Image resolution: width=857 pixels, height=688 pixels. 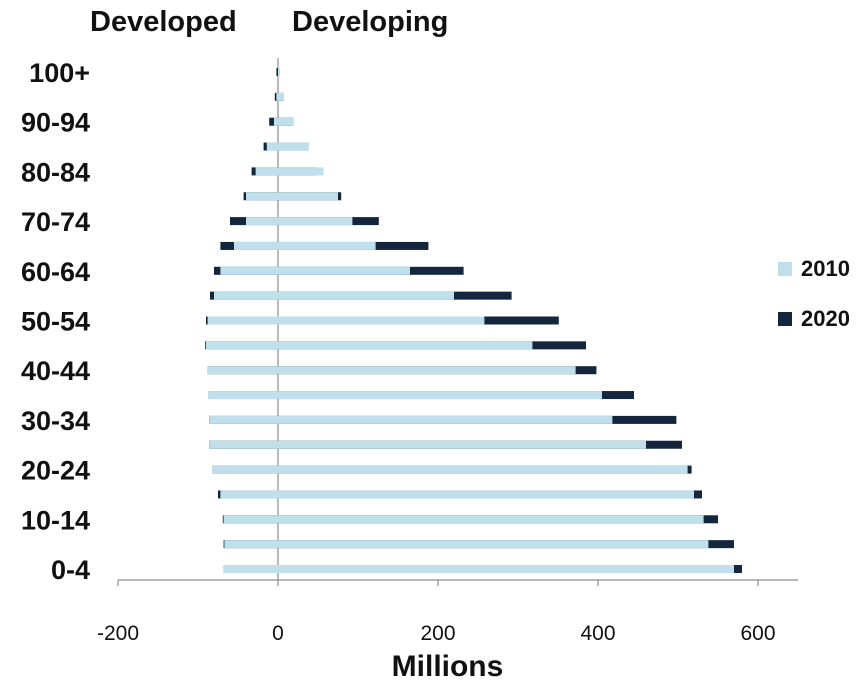 I want to click on legend: 2010 2020, so click(x=814, y=302).